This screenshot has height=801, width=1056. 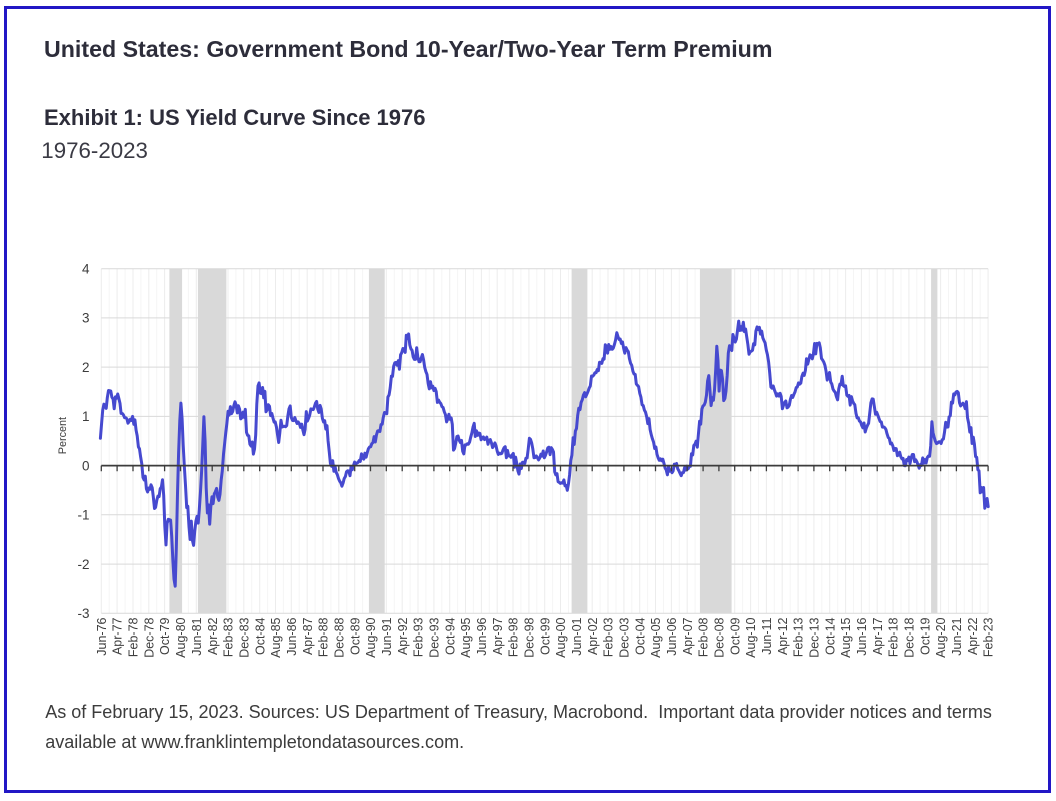 What do you see at coordinates (815, 637) in the screenshot?
I see `svg-text: Dec-13` at bounding box center [815, 637].